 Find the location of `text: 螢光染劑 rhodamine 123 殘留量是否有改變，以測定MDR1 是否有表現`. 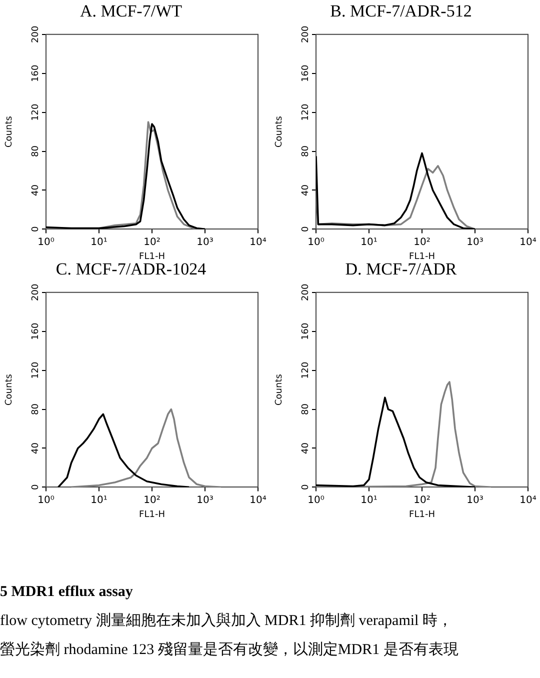

text: 螢光染劑 rhodamine 123 殘留量是否有改變，以測定MDR1 是否有表現 is located at coordinates (230, 650).